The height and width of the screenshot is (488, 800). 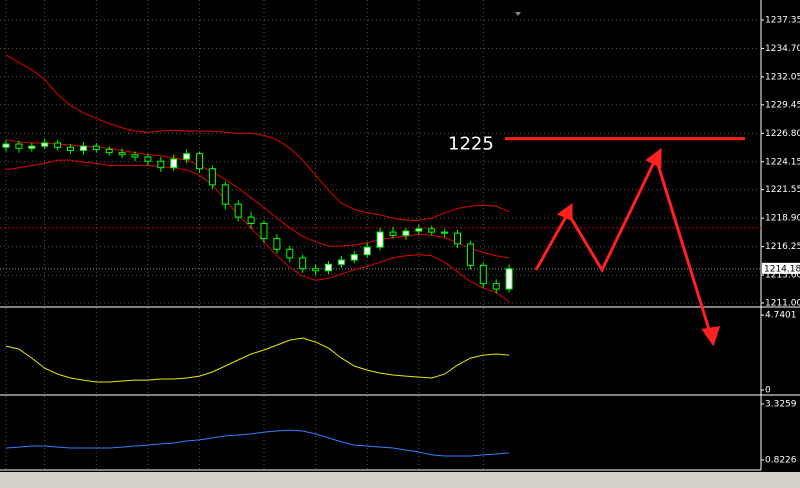 I want to click on y-tick-label: 3.3259, so click(x=781, y=404).